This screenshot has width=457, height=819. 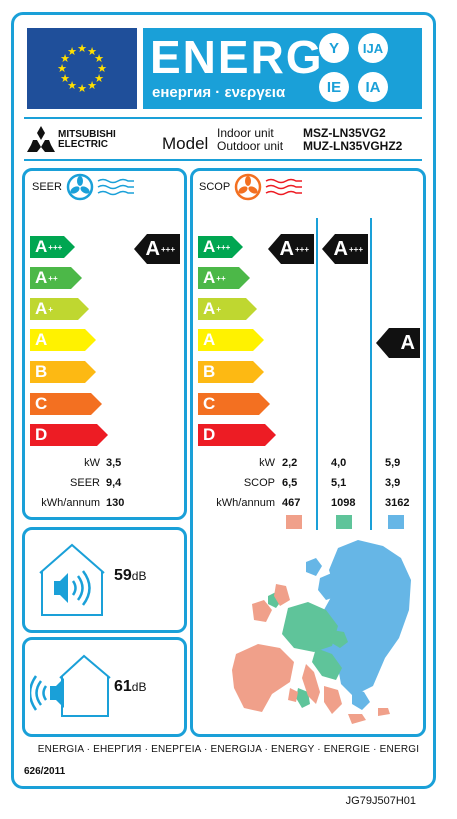 I want to click on seer-scale-a2plus: A ++, so click(x=56, y=278).